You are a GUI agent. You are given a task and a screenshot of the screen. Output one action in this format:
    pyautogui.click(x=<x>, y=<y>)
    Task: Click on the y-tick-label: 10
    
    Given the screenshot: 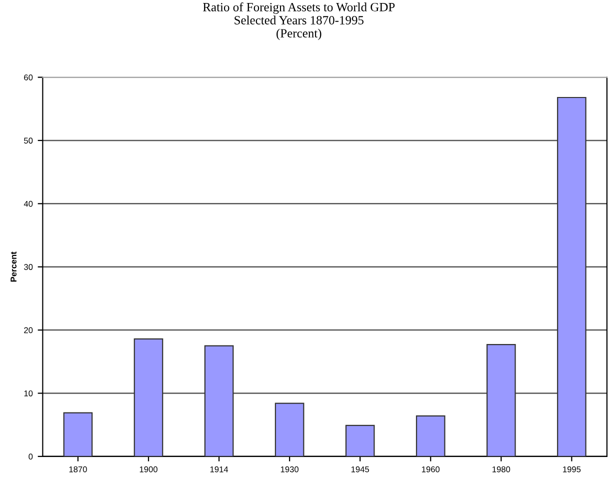 What is the action you would take?
    pyautogui.click(x=28, y=393)
    